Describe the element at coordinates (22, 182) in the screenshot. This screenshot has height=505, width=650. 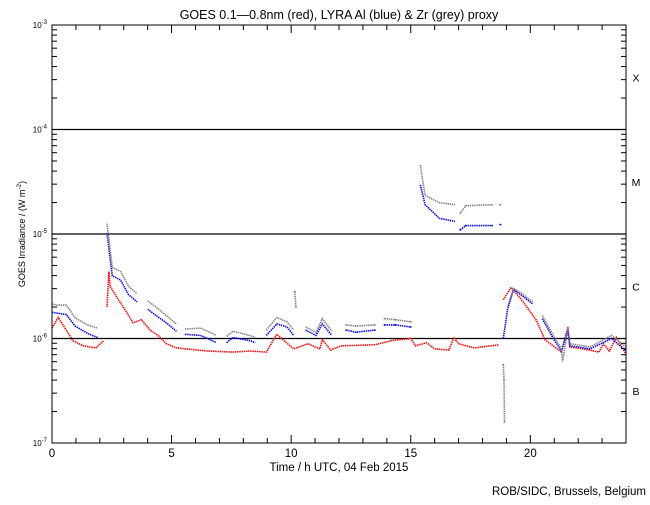
I see `y-axis-label-end: )` at that location.